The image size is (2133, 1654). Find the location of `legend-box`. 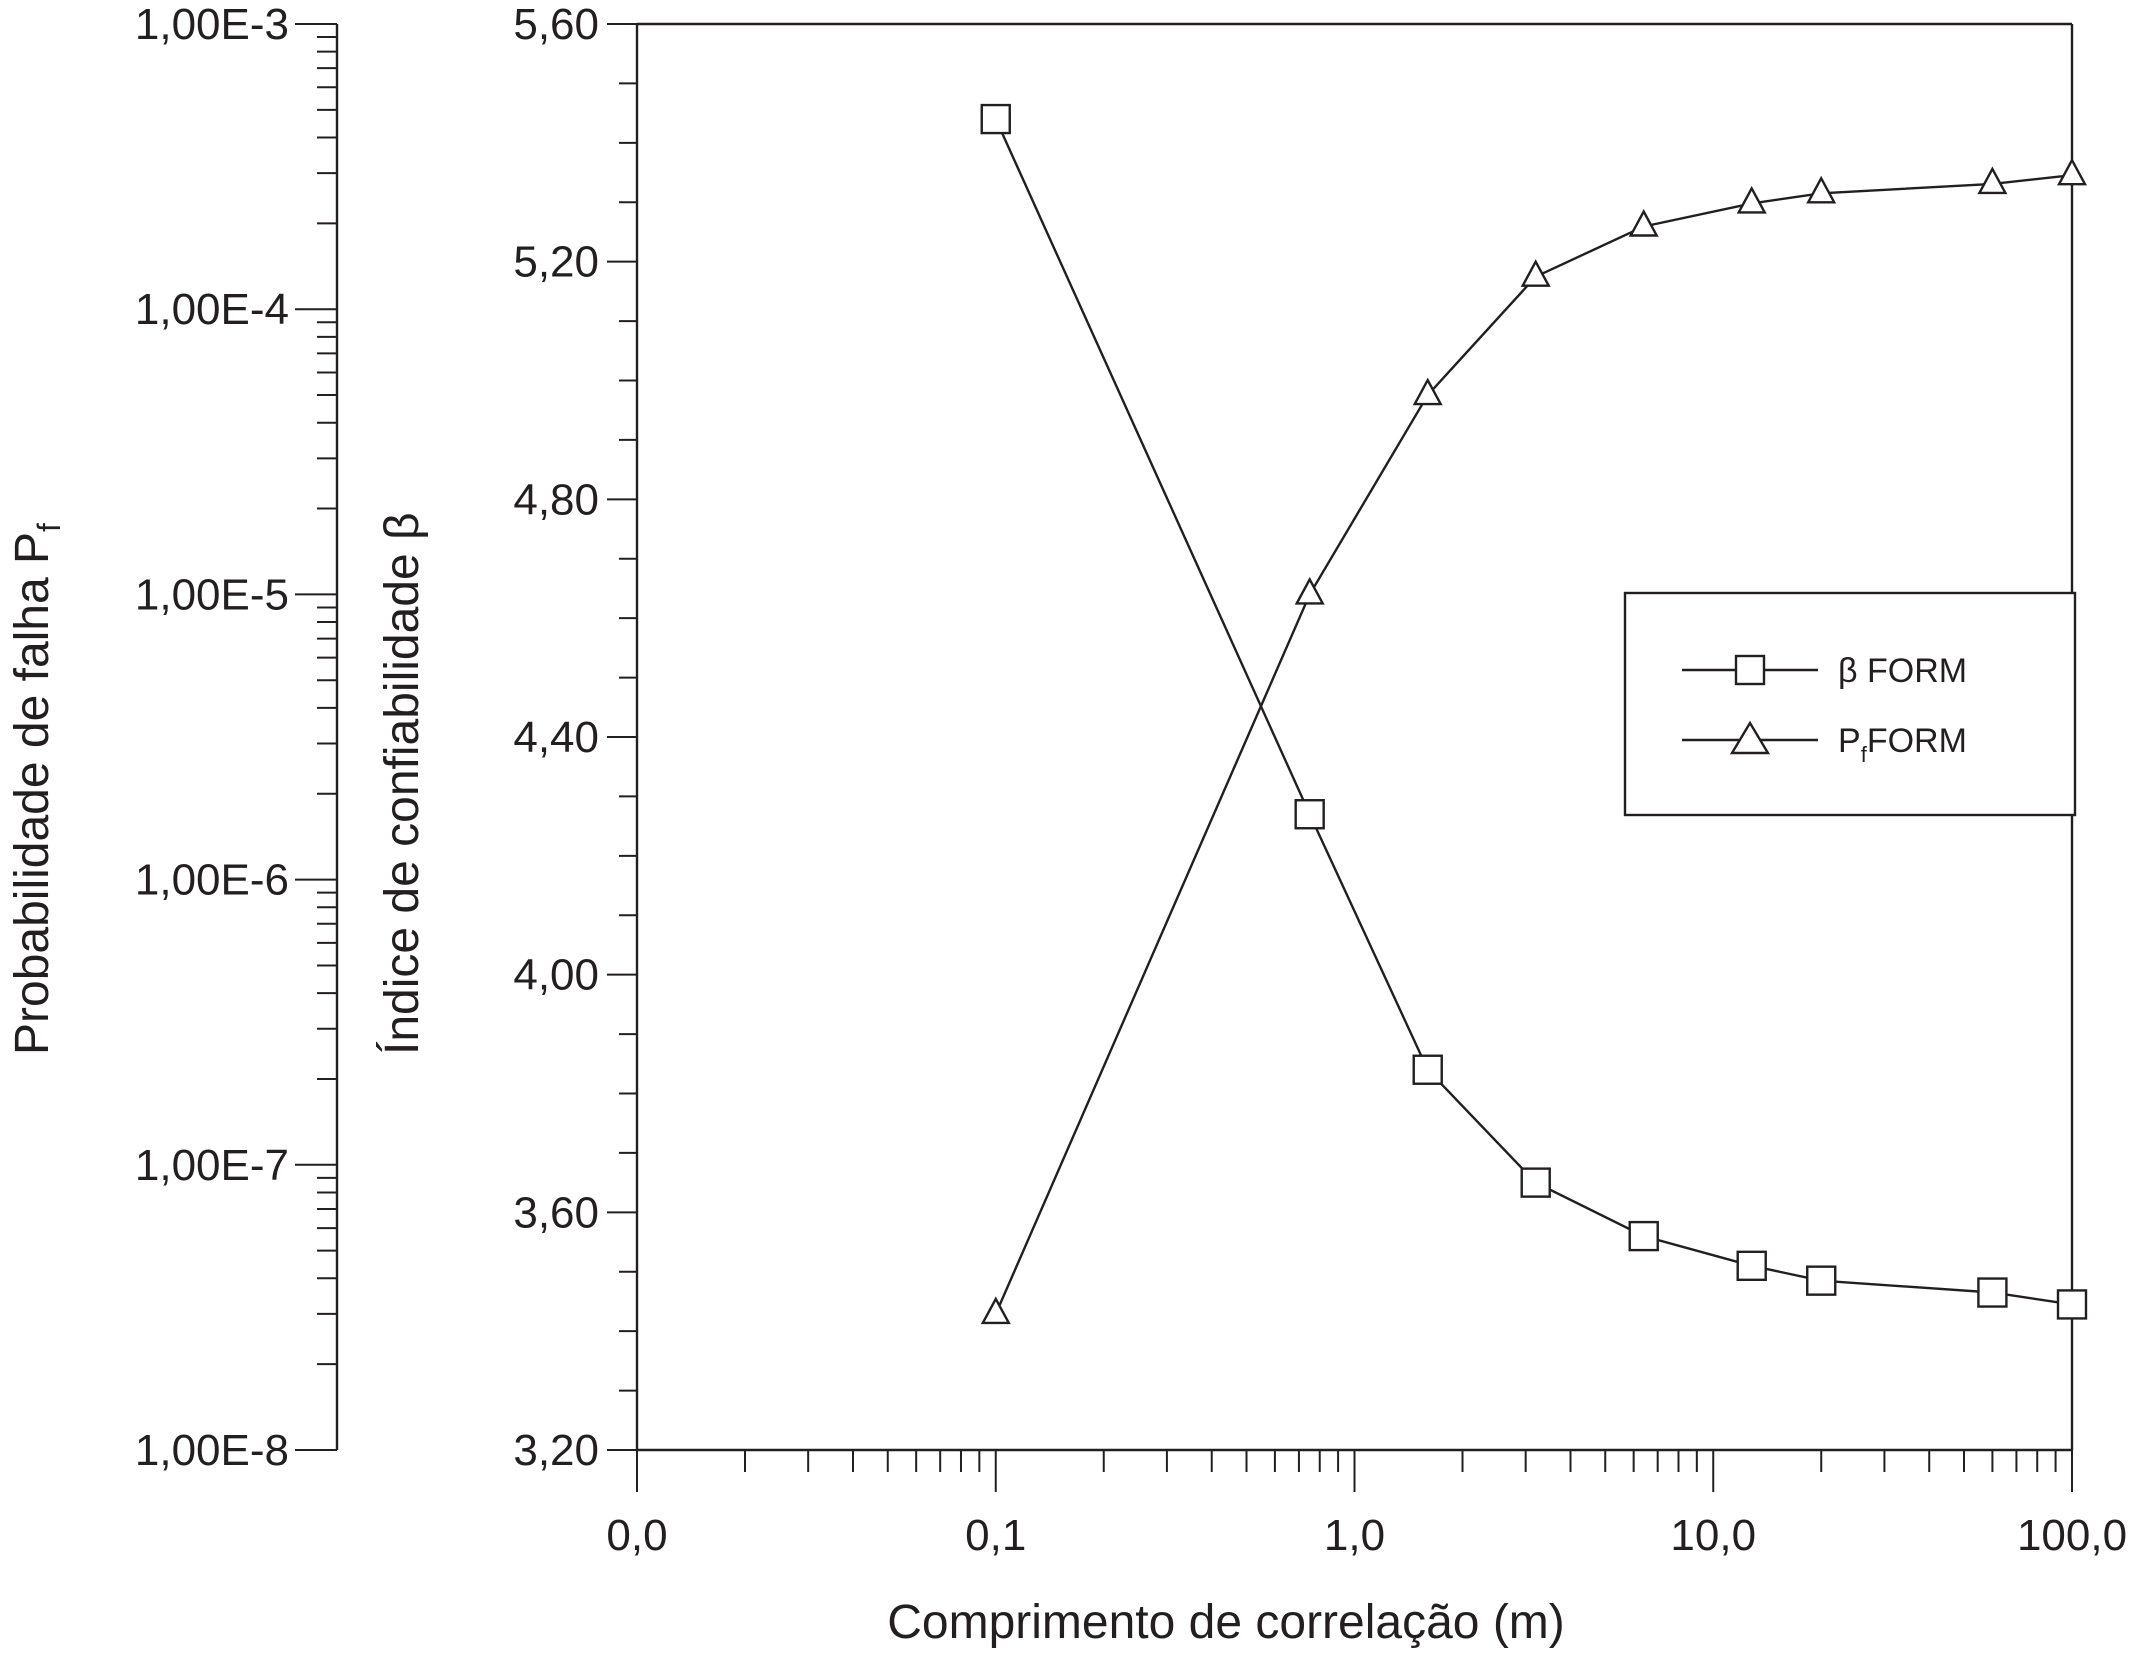

legend-box is located at coordinates (1850, 704).